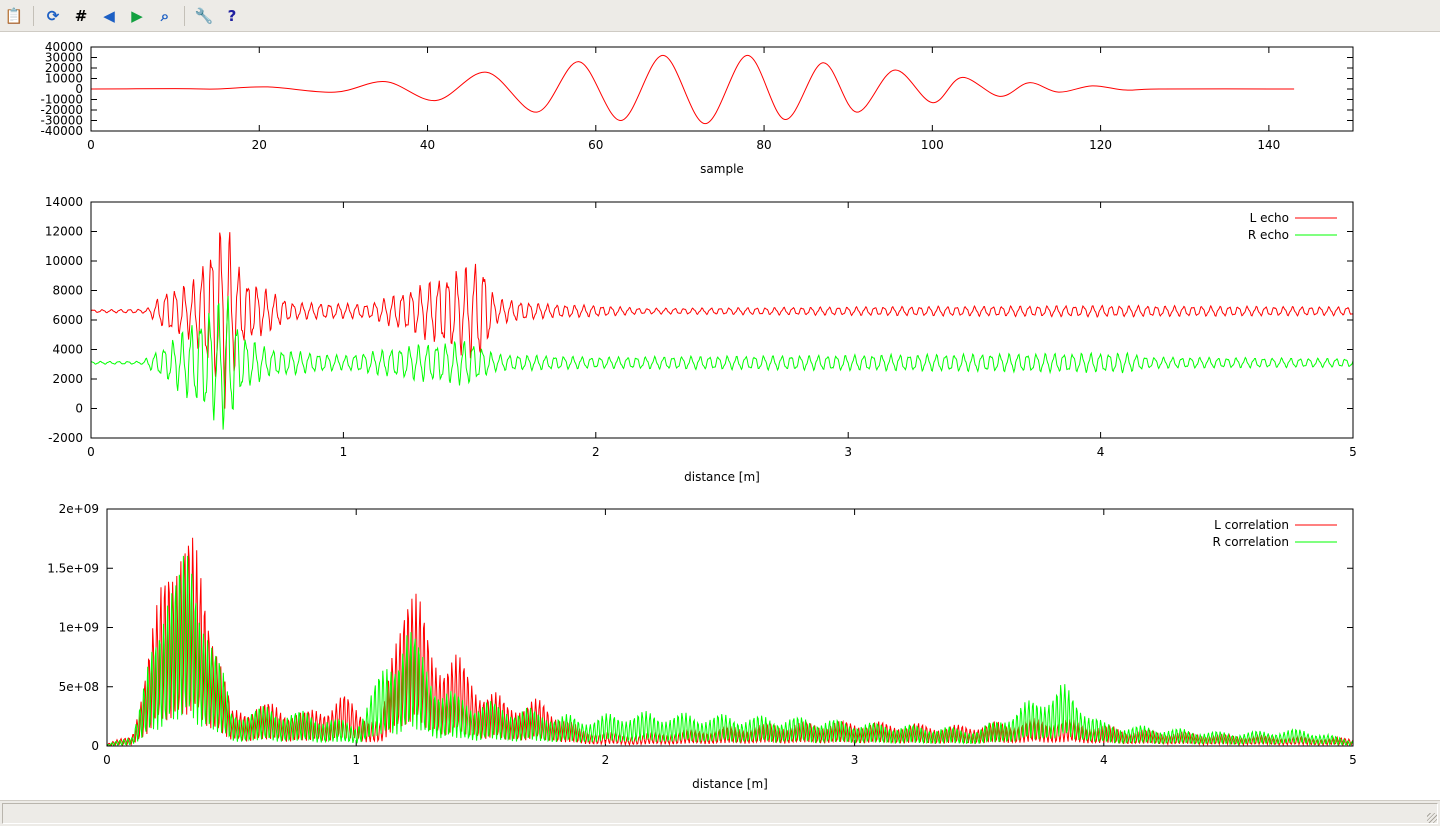 The width and height of the screenshot is (1440, 826). What do you see at coordinates (67, 320) in the screenshot?
I see `y-tick-label: 6000` at bounding box center [67, 320].